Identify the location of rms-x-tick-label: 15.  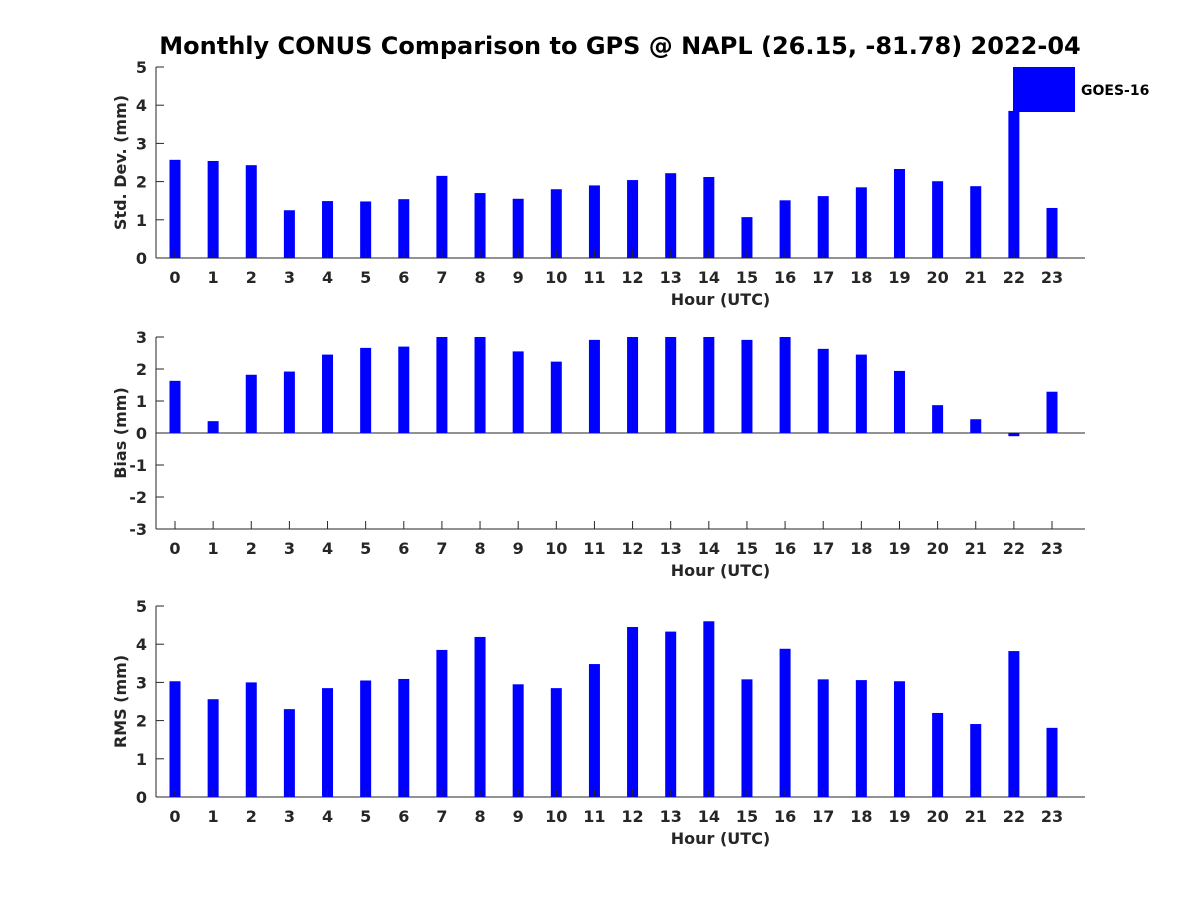
(747, 816).